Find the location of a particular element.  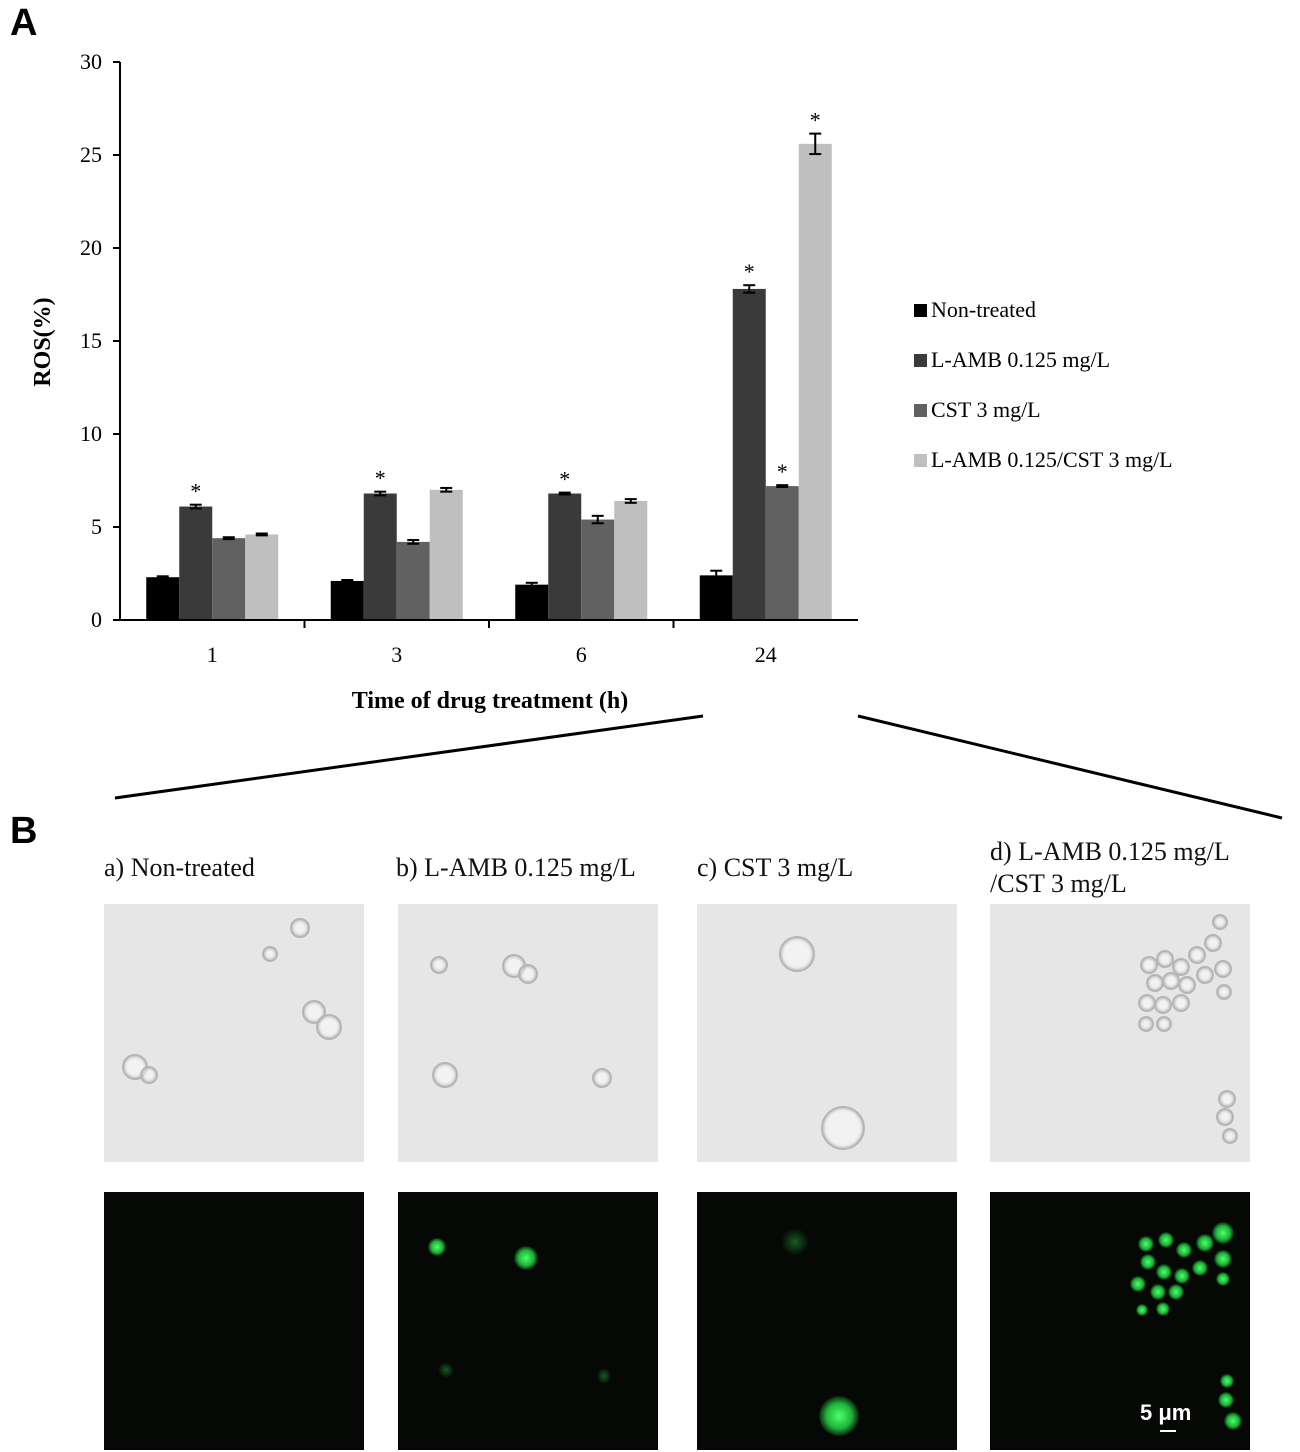

y-tick-label: 10 is located at coordinates (91, 433).